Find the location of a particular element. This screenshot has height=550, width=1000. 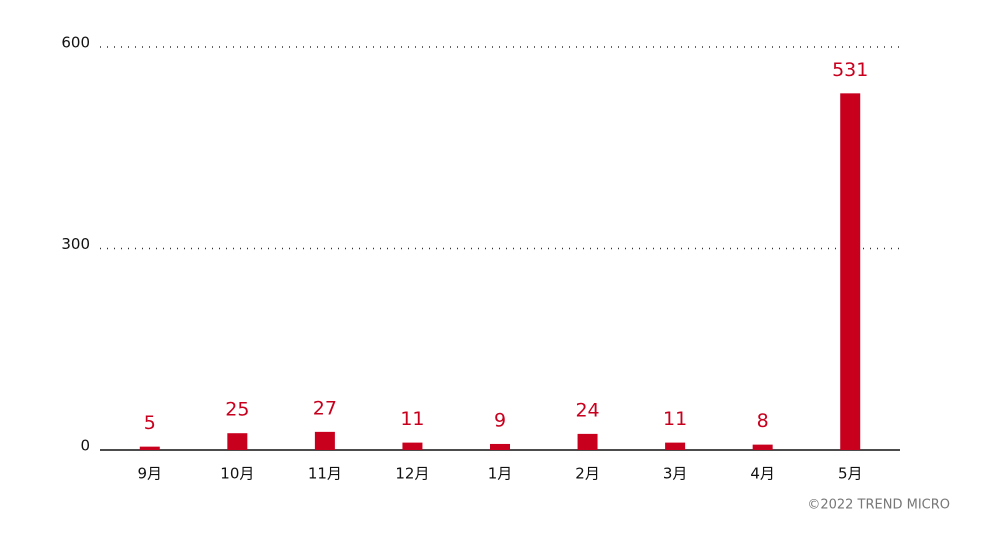

value-label: 24 is located at coordinates (587, 410).